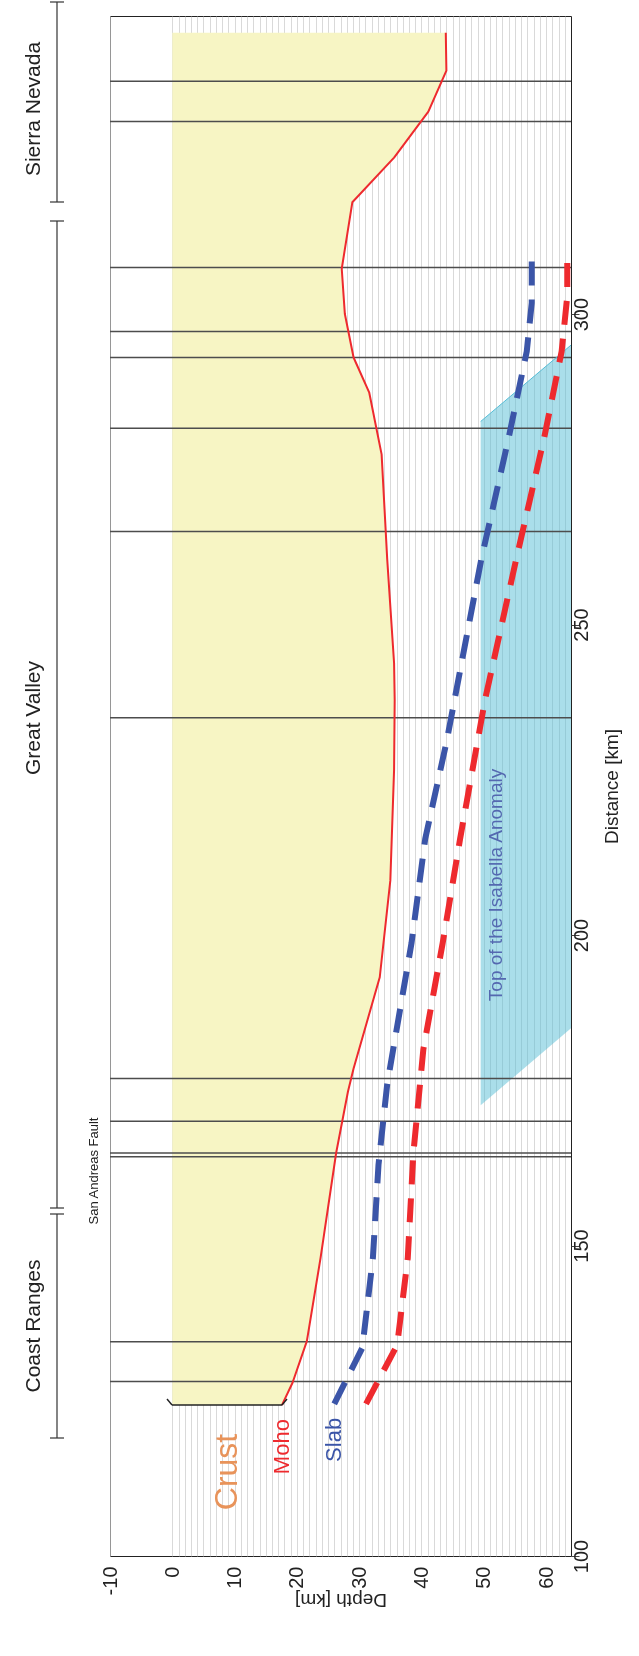 The image size is (639, 1656). What do you see at coordinates (281, 1447) in the screenshot?
I see `text: Moho` at bounding box center [281, 1447].